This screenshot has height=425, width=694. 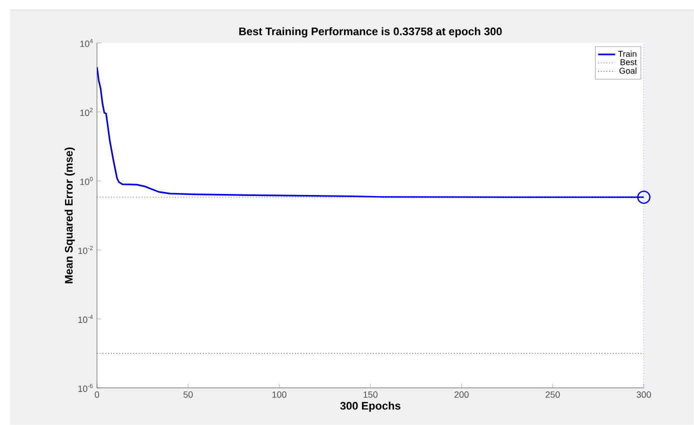 What do you see at coordinates (643, 394) in the screenshot?
I see `x-tick-label: 300` at bounding box center [643, 394].